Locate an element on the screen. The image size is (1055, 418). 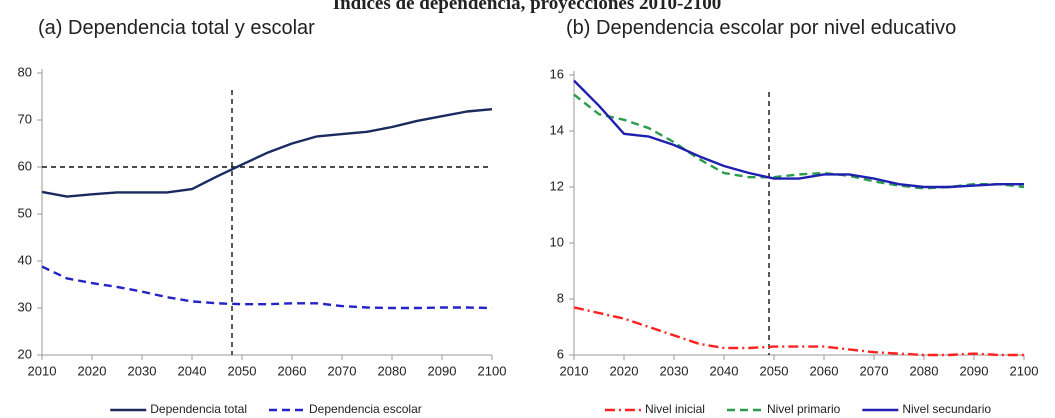
panel-subtitle: (a) Dependencia total y escolar is located at coordinates (176, 28).